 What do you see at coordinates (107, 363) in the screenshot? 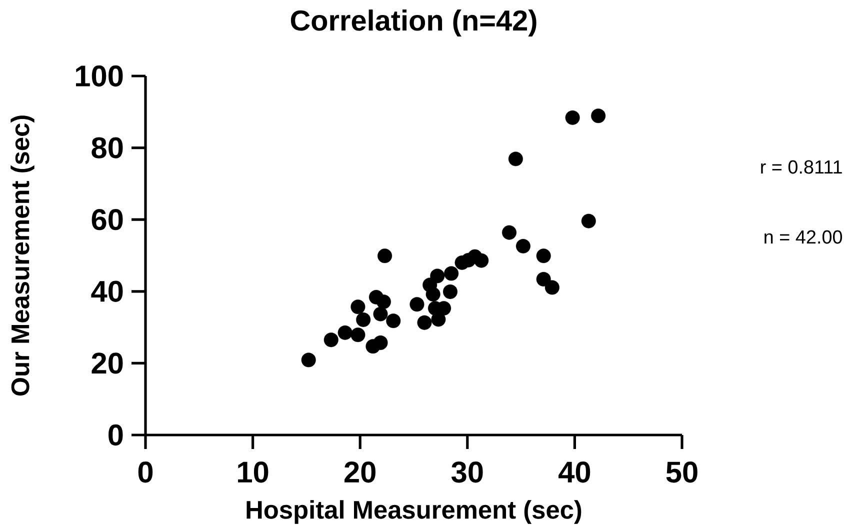
I see `y-tick-label: 20` at bounding box center [107, 363].